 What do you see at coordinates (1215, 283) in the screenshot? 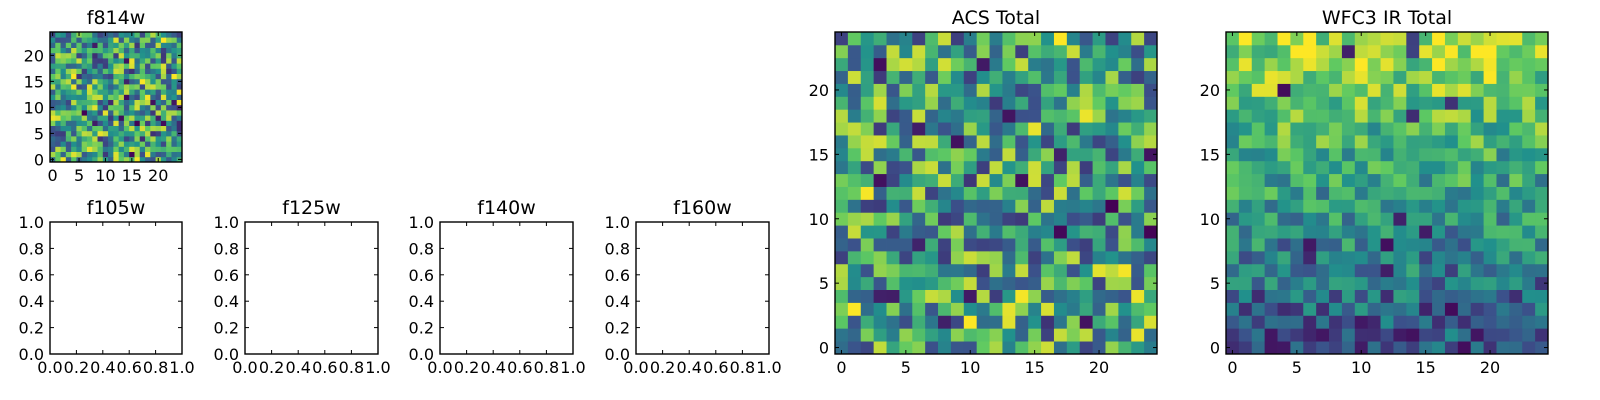
I see `wfc3-ir-total-ytick-label: 5` at bounding box center [1215, 283].